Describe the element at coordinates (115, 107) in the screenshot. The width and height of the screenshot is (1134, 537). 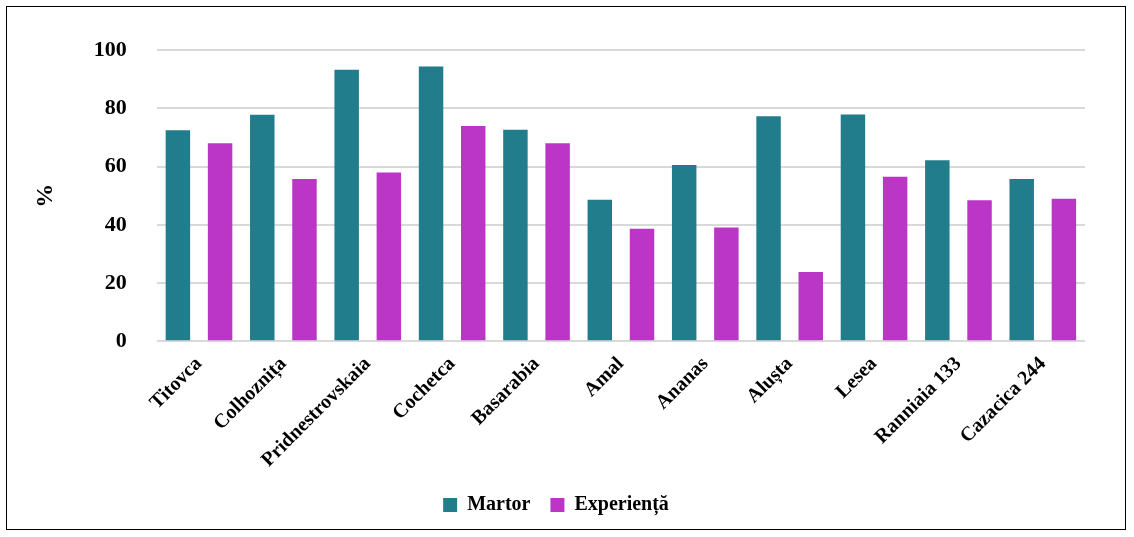
I see `y-tick-label: 80` at that location.